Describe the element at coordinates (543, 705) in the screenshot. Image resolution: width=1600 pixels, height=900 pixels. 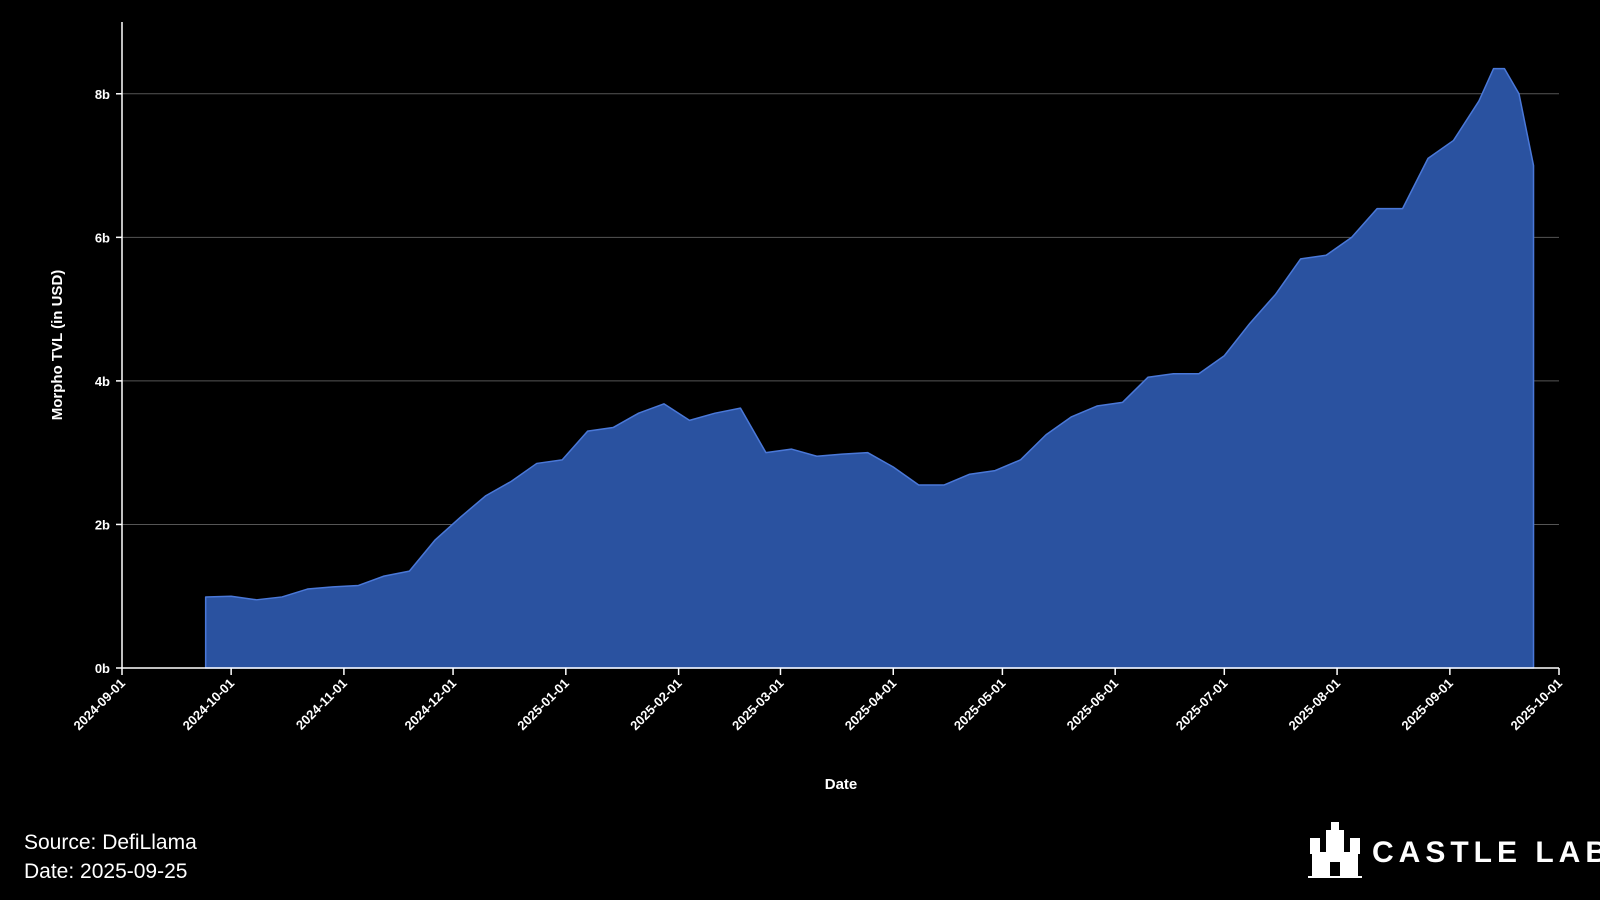
I see `x-tick-label: 2025-01-01` at that location.